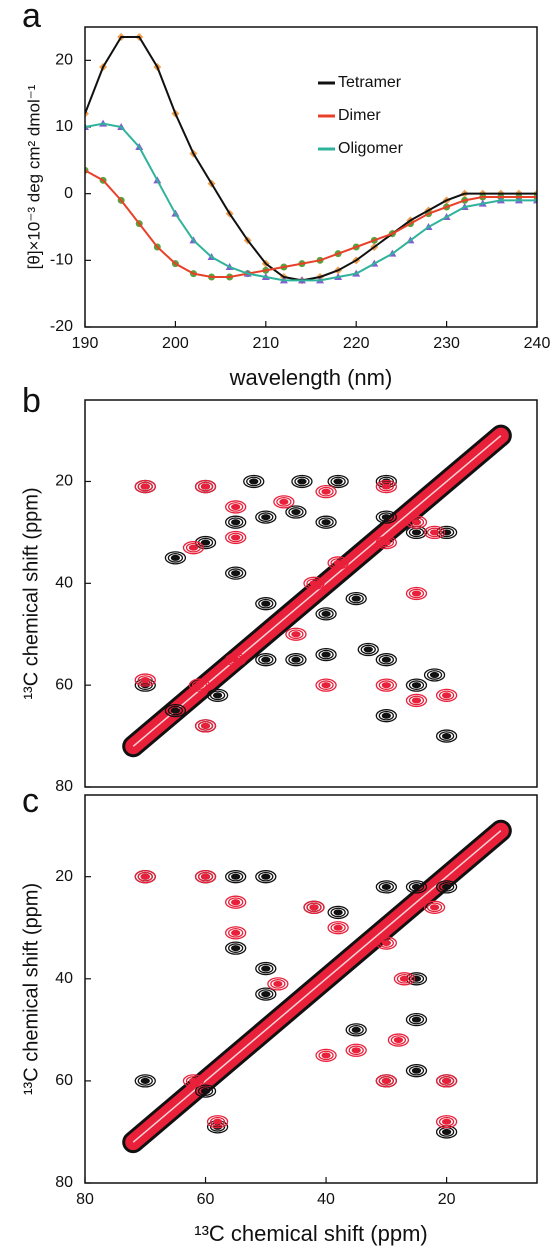 The width and height of the screenshot is (554, 1255). I want to click on panel-label: a, so click(31, 17).